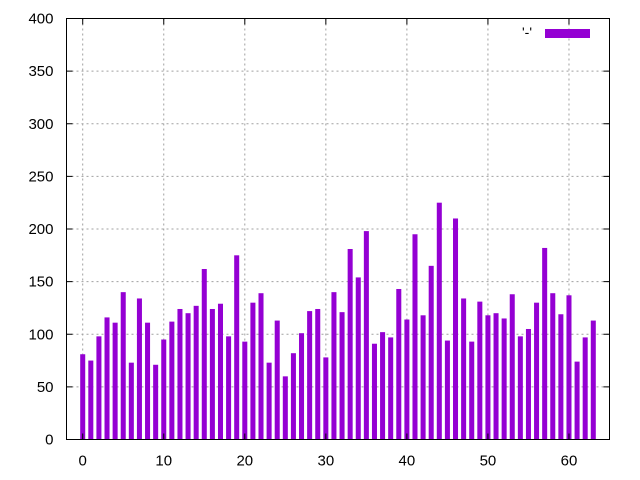 This screenshot has width=640, height=480. I want to click on x-tick-label: 50, so click(488, 461).